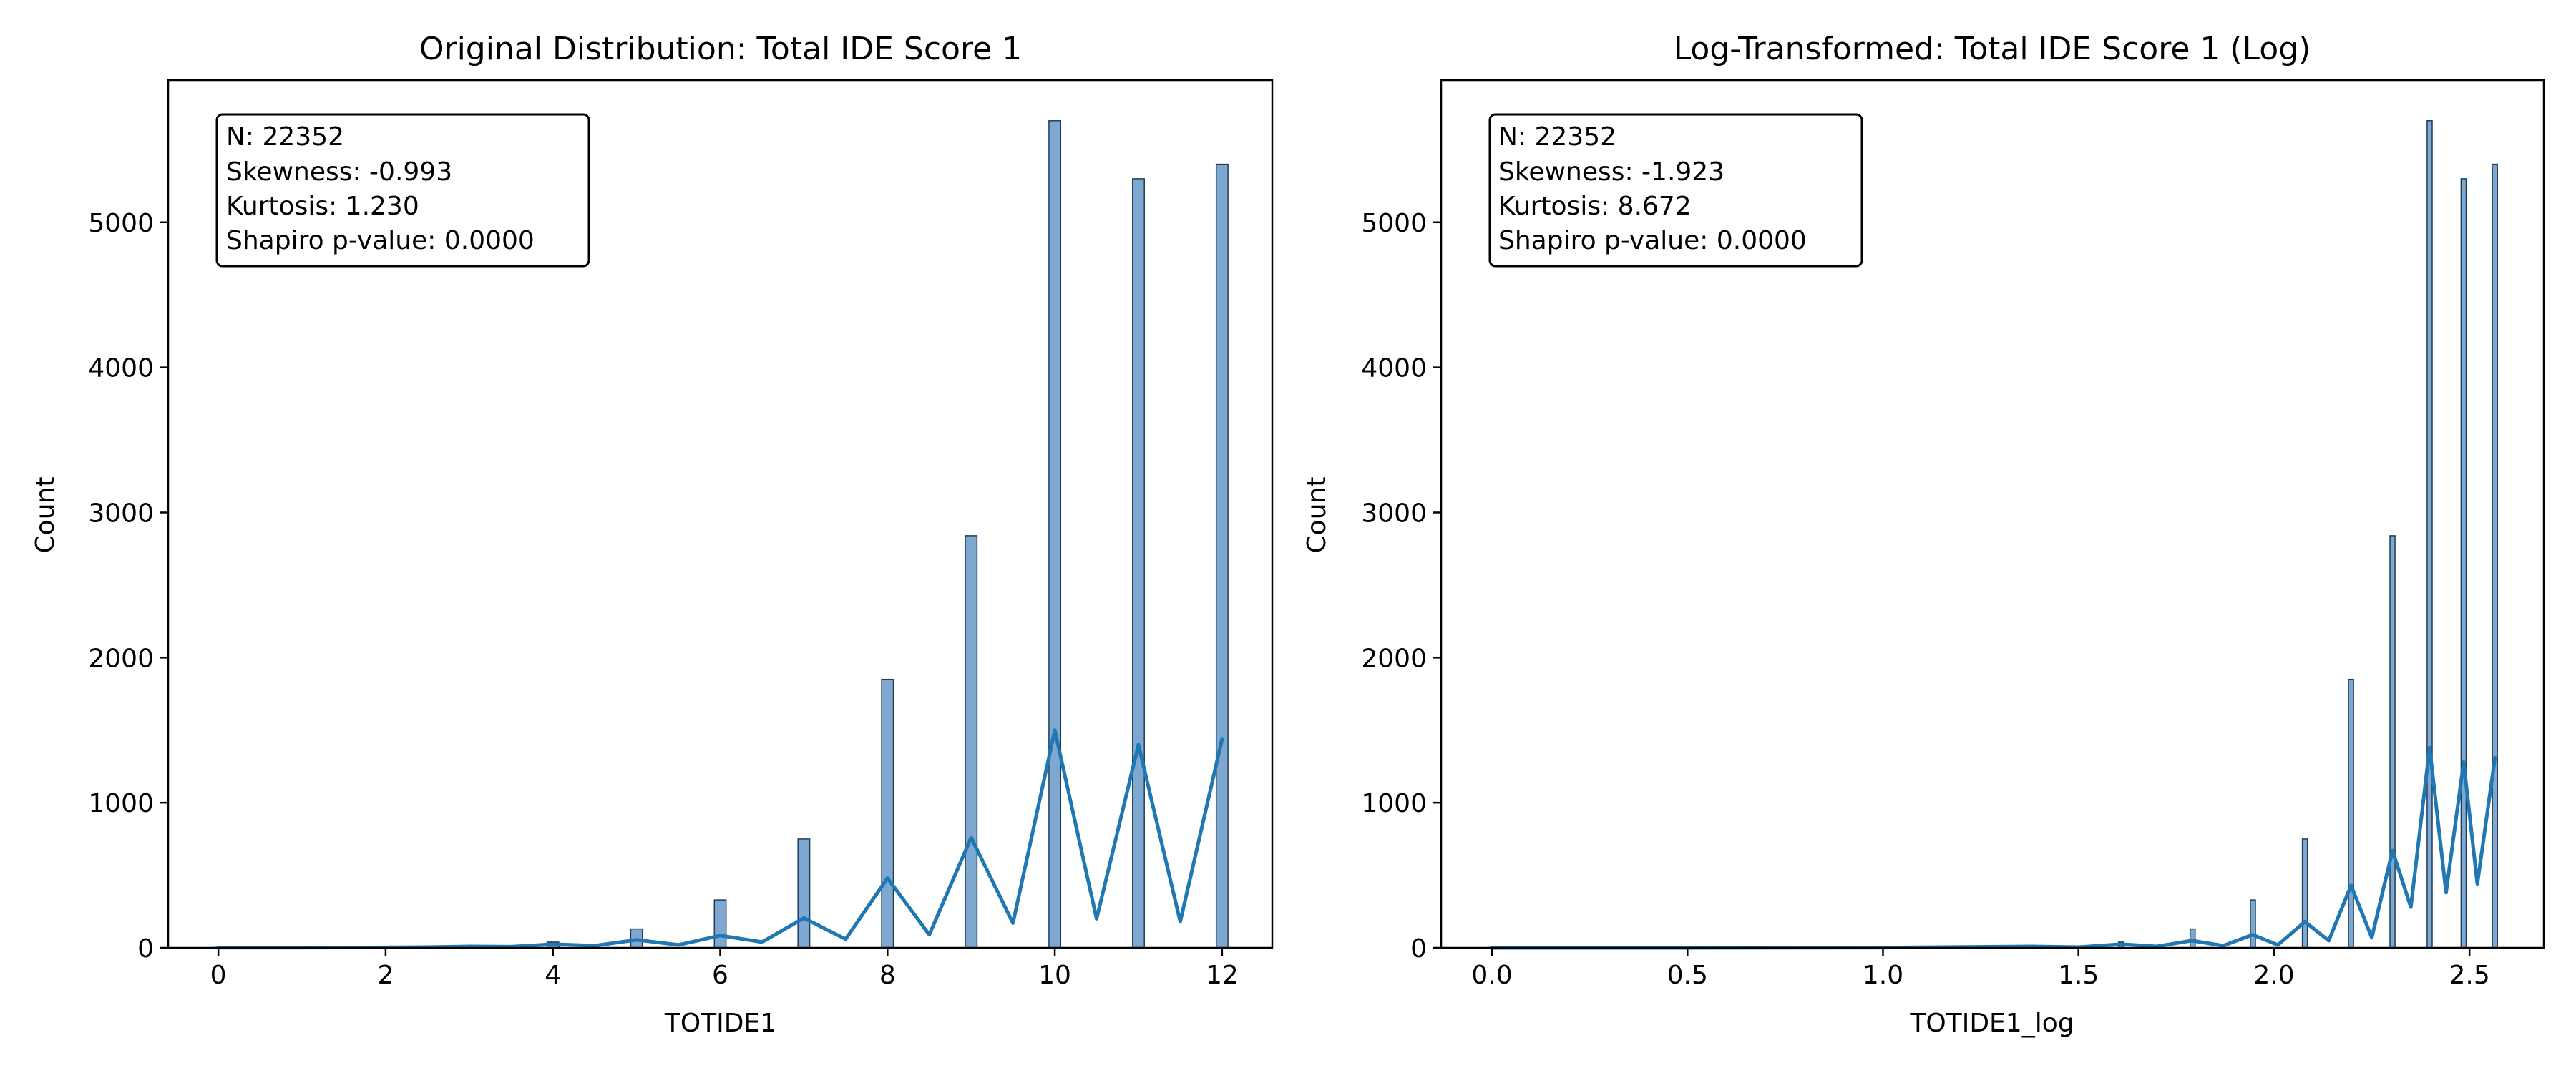  What do you see at coordinates (553, 976) in the screenshot?
I see `x-tick-label: 4` at bounding box center [553, 976].